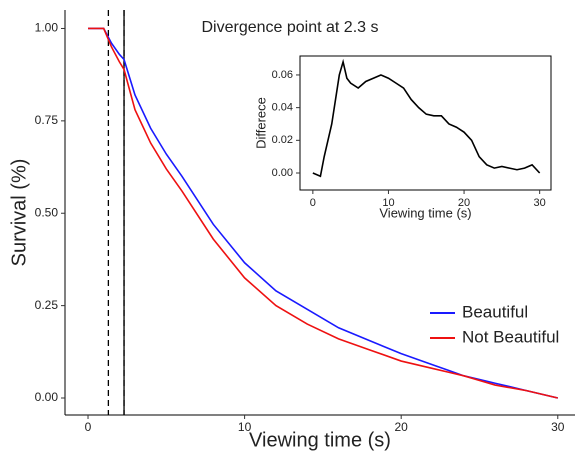  Describe the element at coordinates (282, 140) in the screenshot. I see `y-tick-label: 0.02` at that location.